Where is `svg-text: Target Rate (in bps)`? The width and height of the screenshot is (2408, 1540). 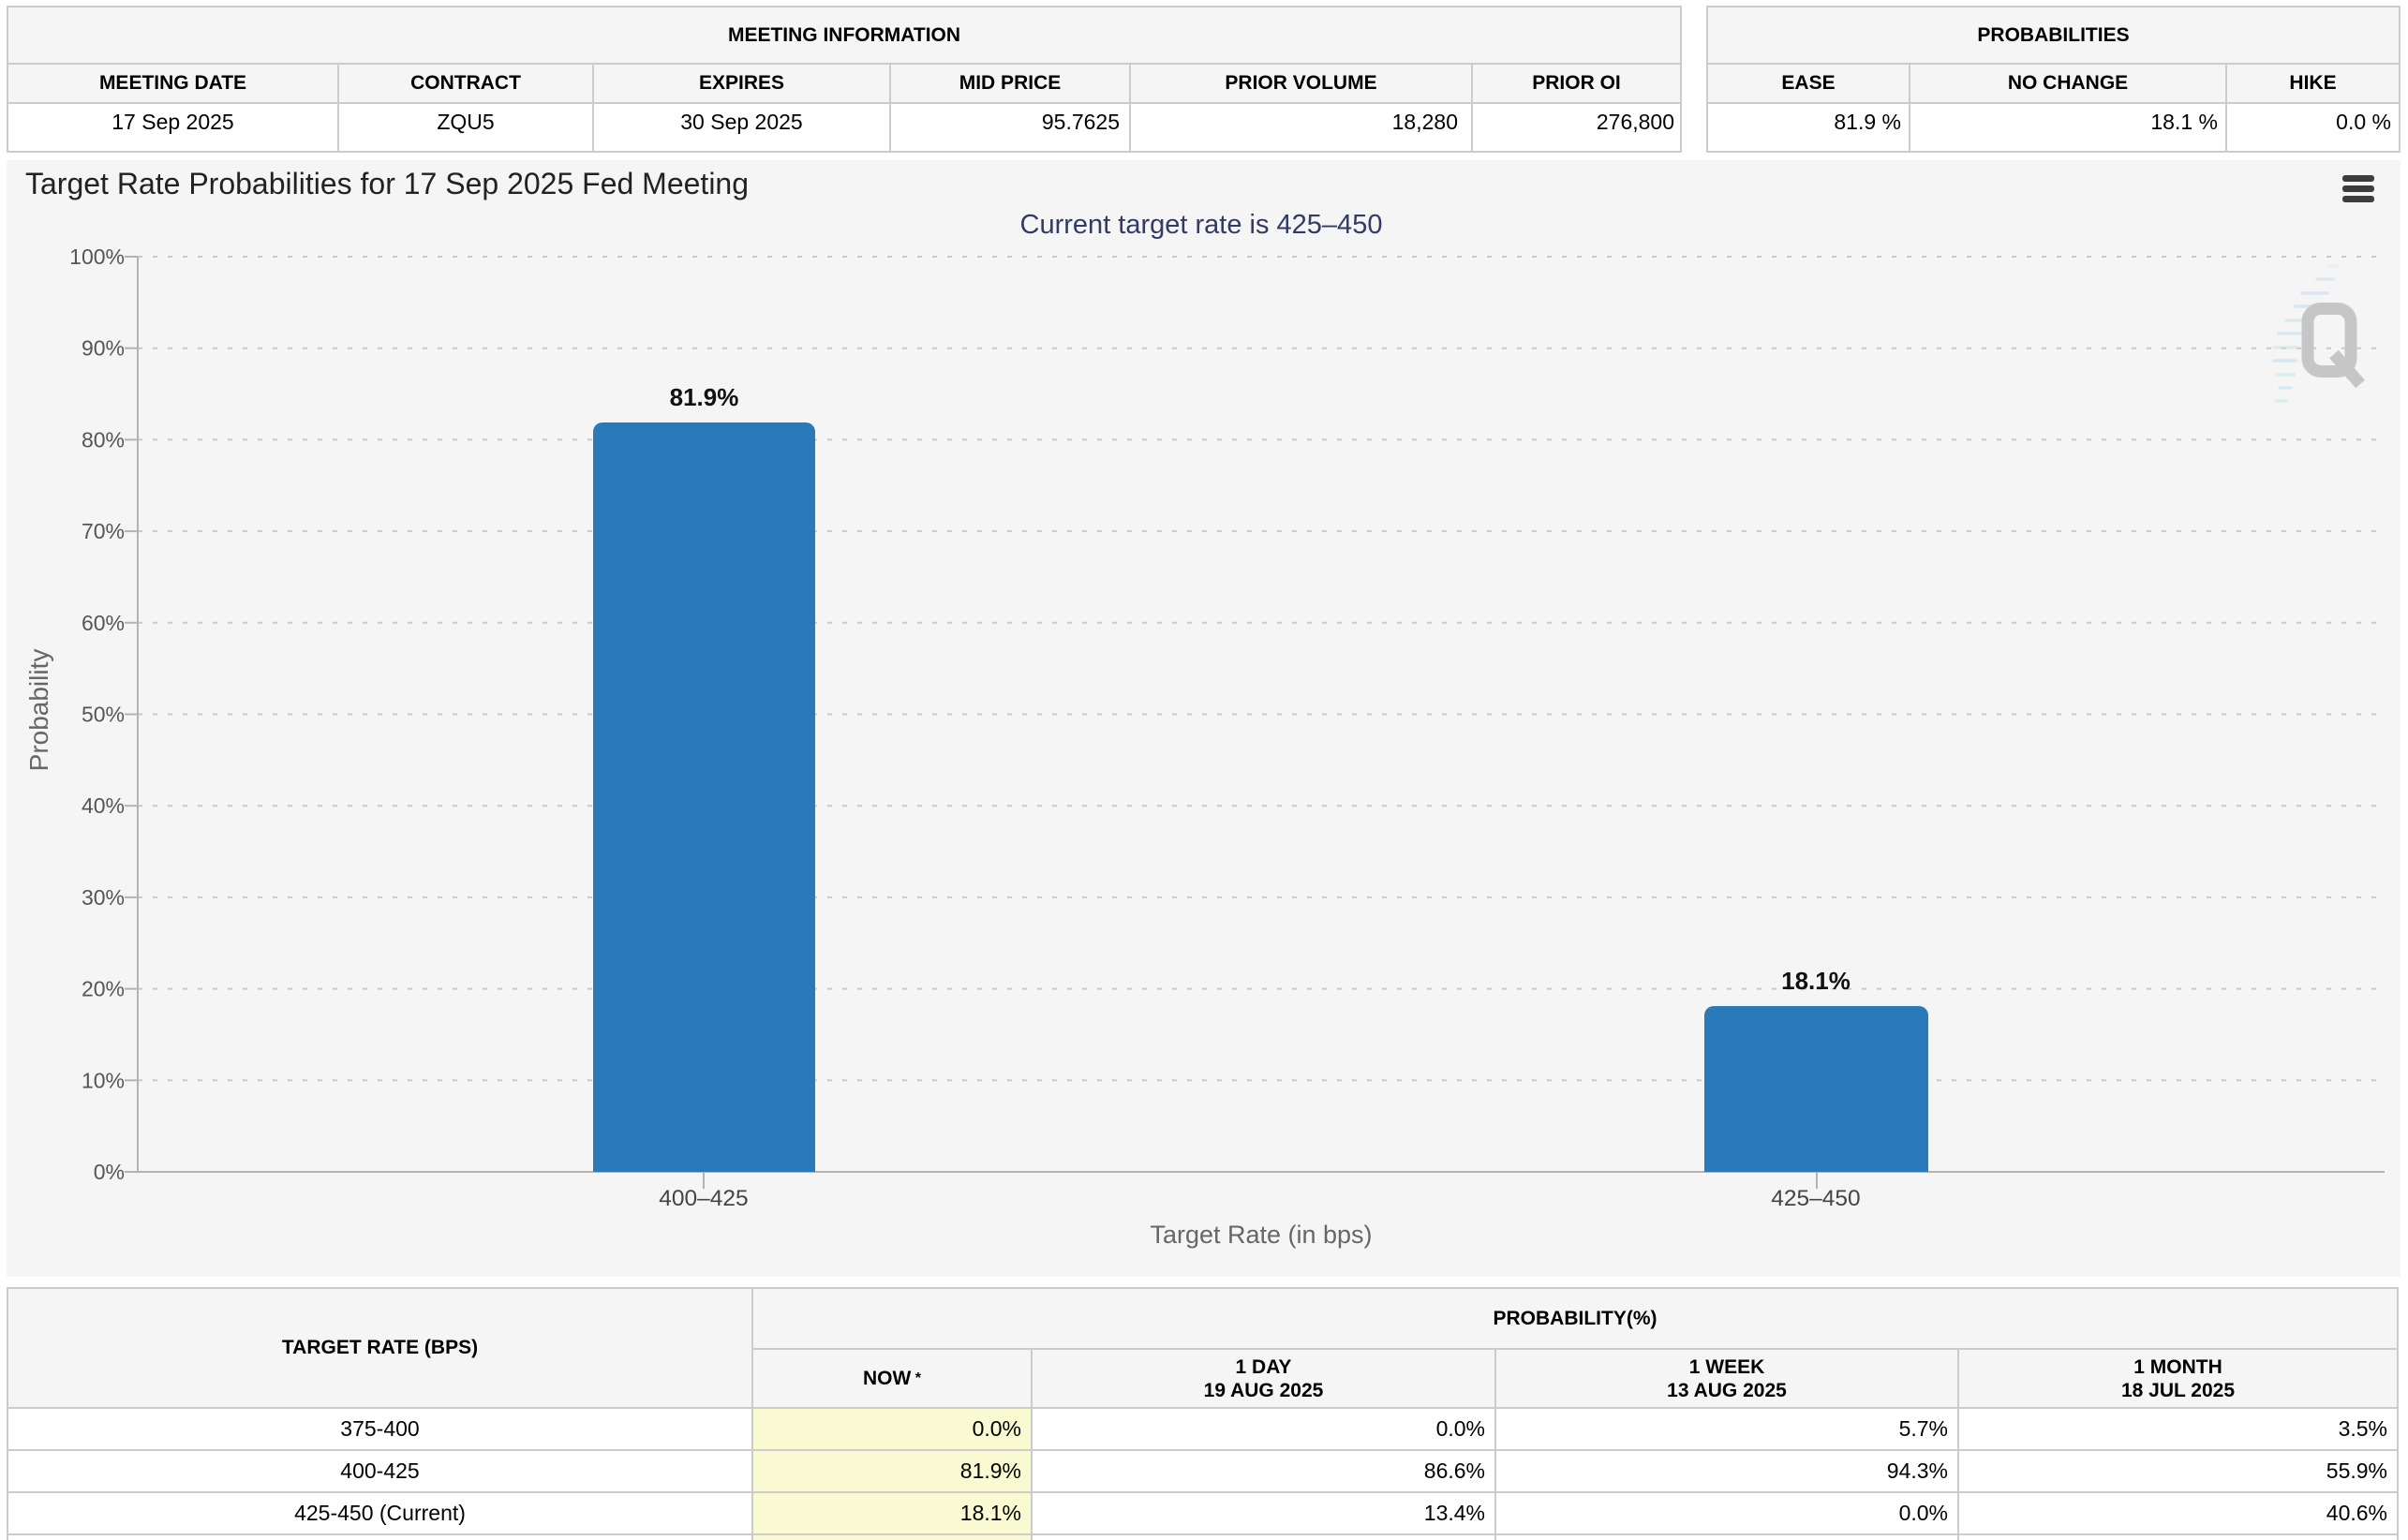 svg-text: Target Rate (in bps) is located at coordinates (1261, 1235).